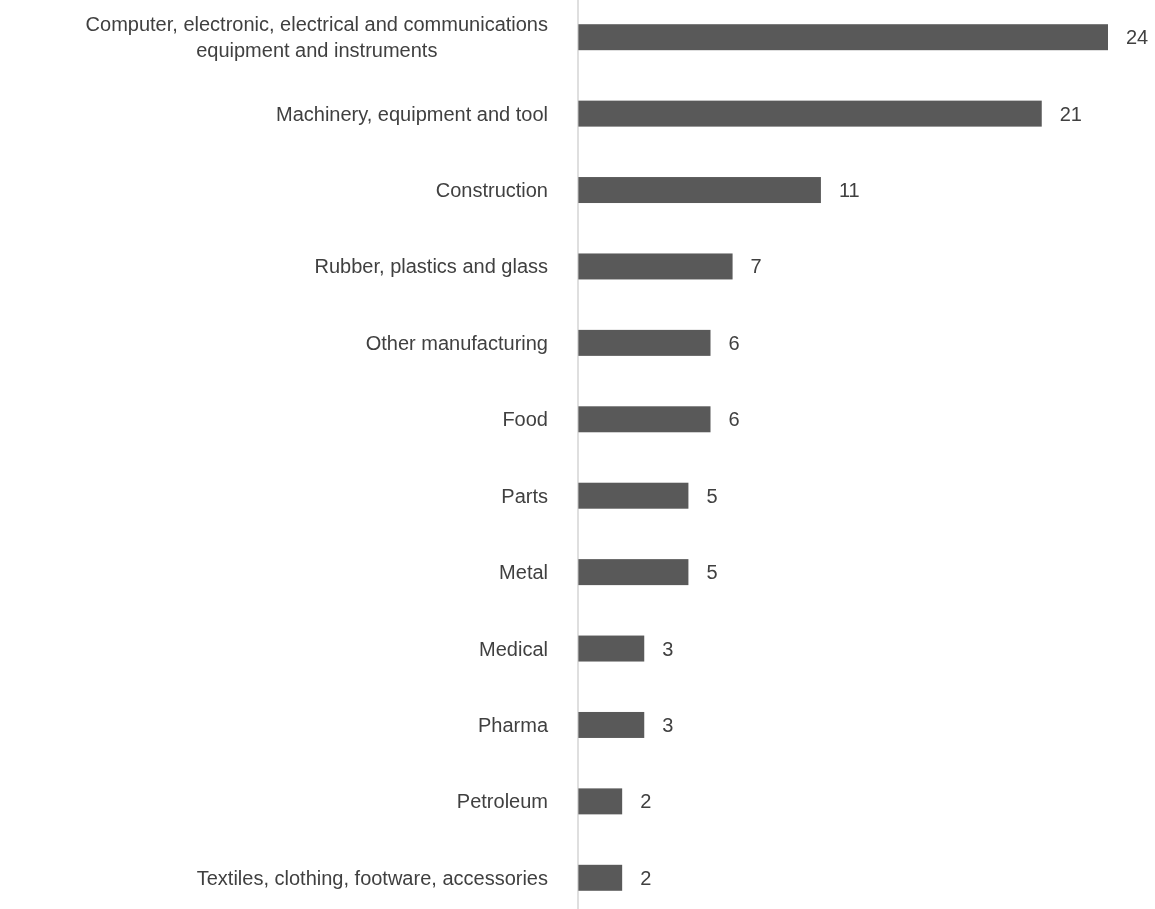 The height and width of the screenshot is (909, 1155). Describe the element at coordinates (849, 190) in the screenshot. I see `data-label: 11` at that location.